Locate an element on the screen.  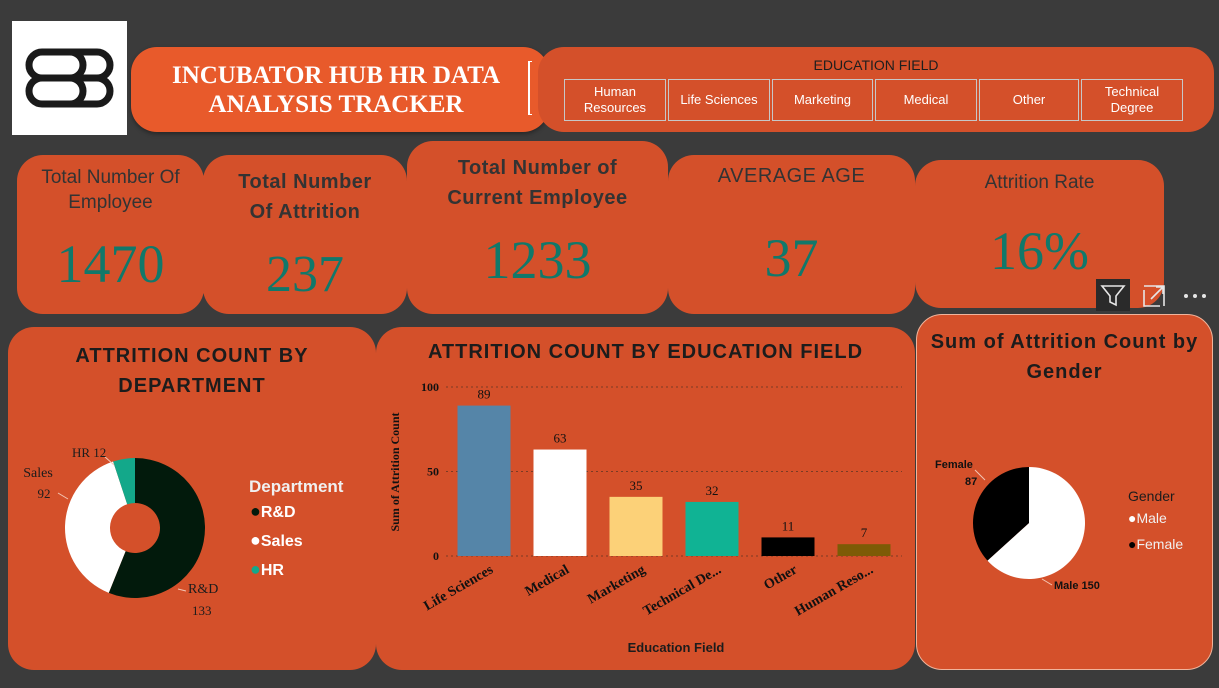
y-tick-label: 100 is located at coordinates (430, 387).